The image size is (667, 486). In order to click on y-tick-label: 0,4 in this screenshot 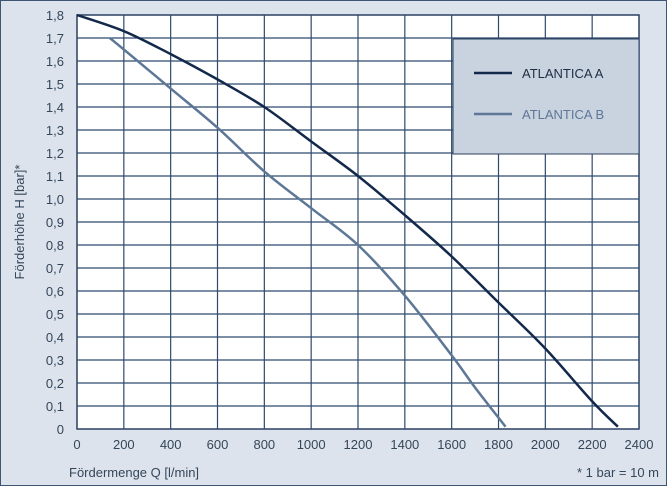, I will do `click(55, 337)`.